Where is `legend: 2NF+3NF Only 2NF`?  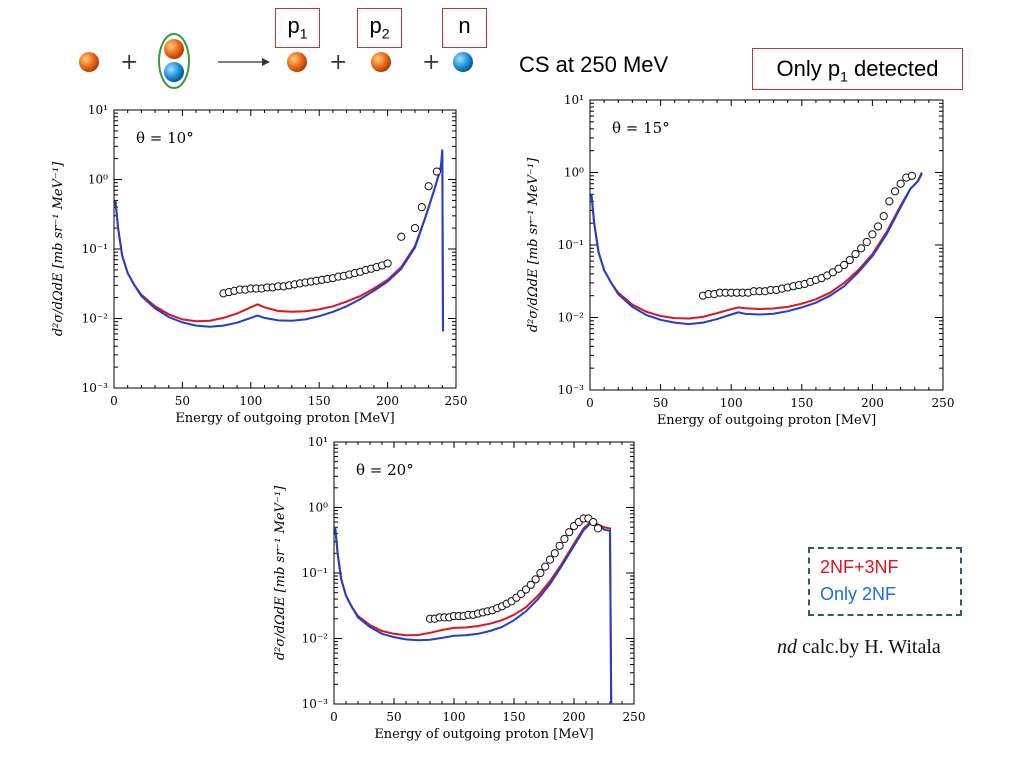
legend: 2NF+3NF Only 2NF is located at coordinates (885, 581).